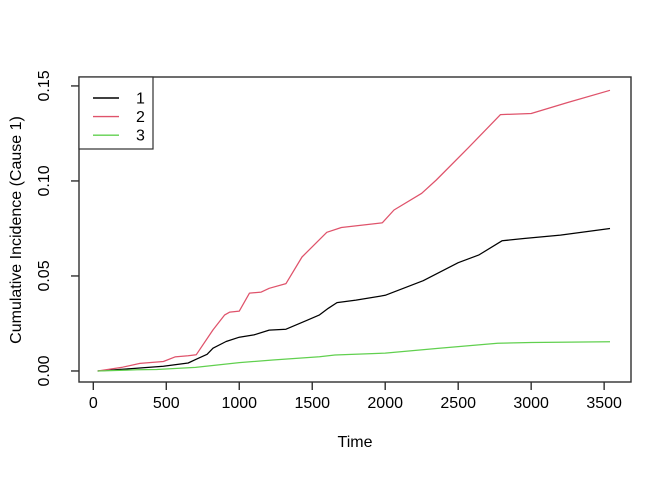 This screenshot has width=672, height=480. What do you see at coordinates (93, 403) in the screenshot?
I see `x-tick-label: 0` at bounding box center [93, 403].